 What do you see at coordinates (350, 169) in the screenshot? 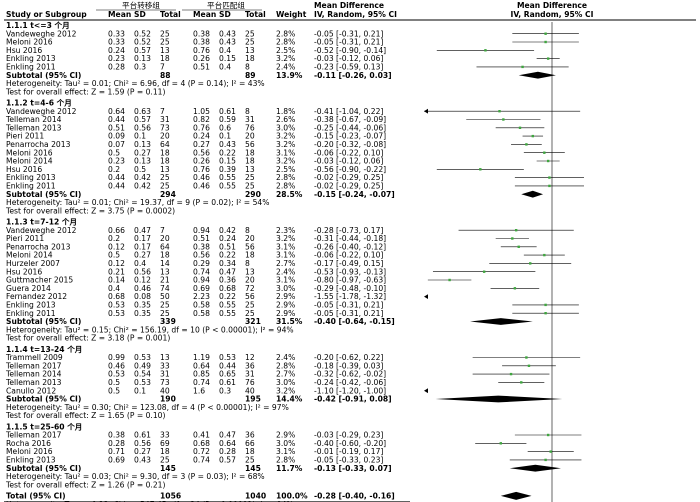
I see `ci-value: -0.56 [-0.90, -0.22]` at bounding box center [350, 169].